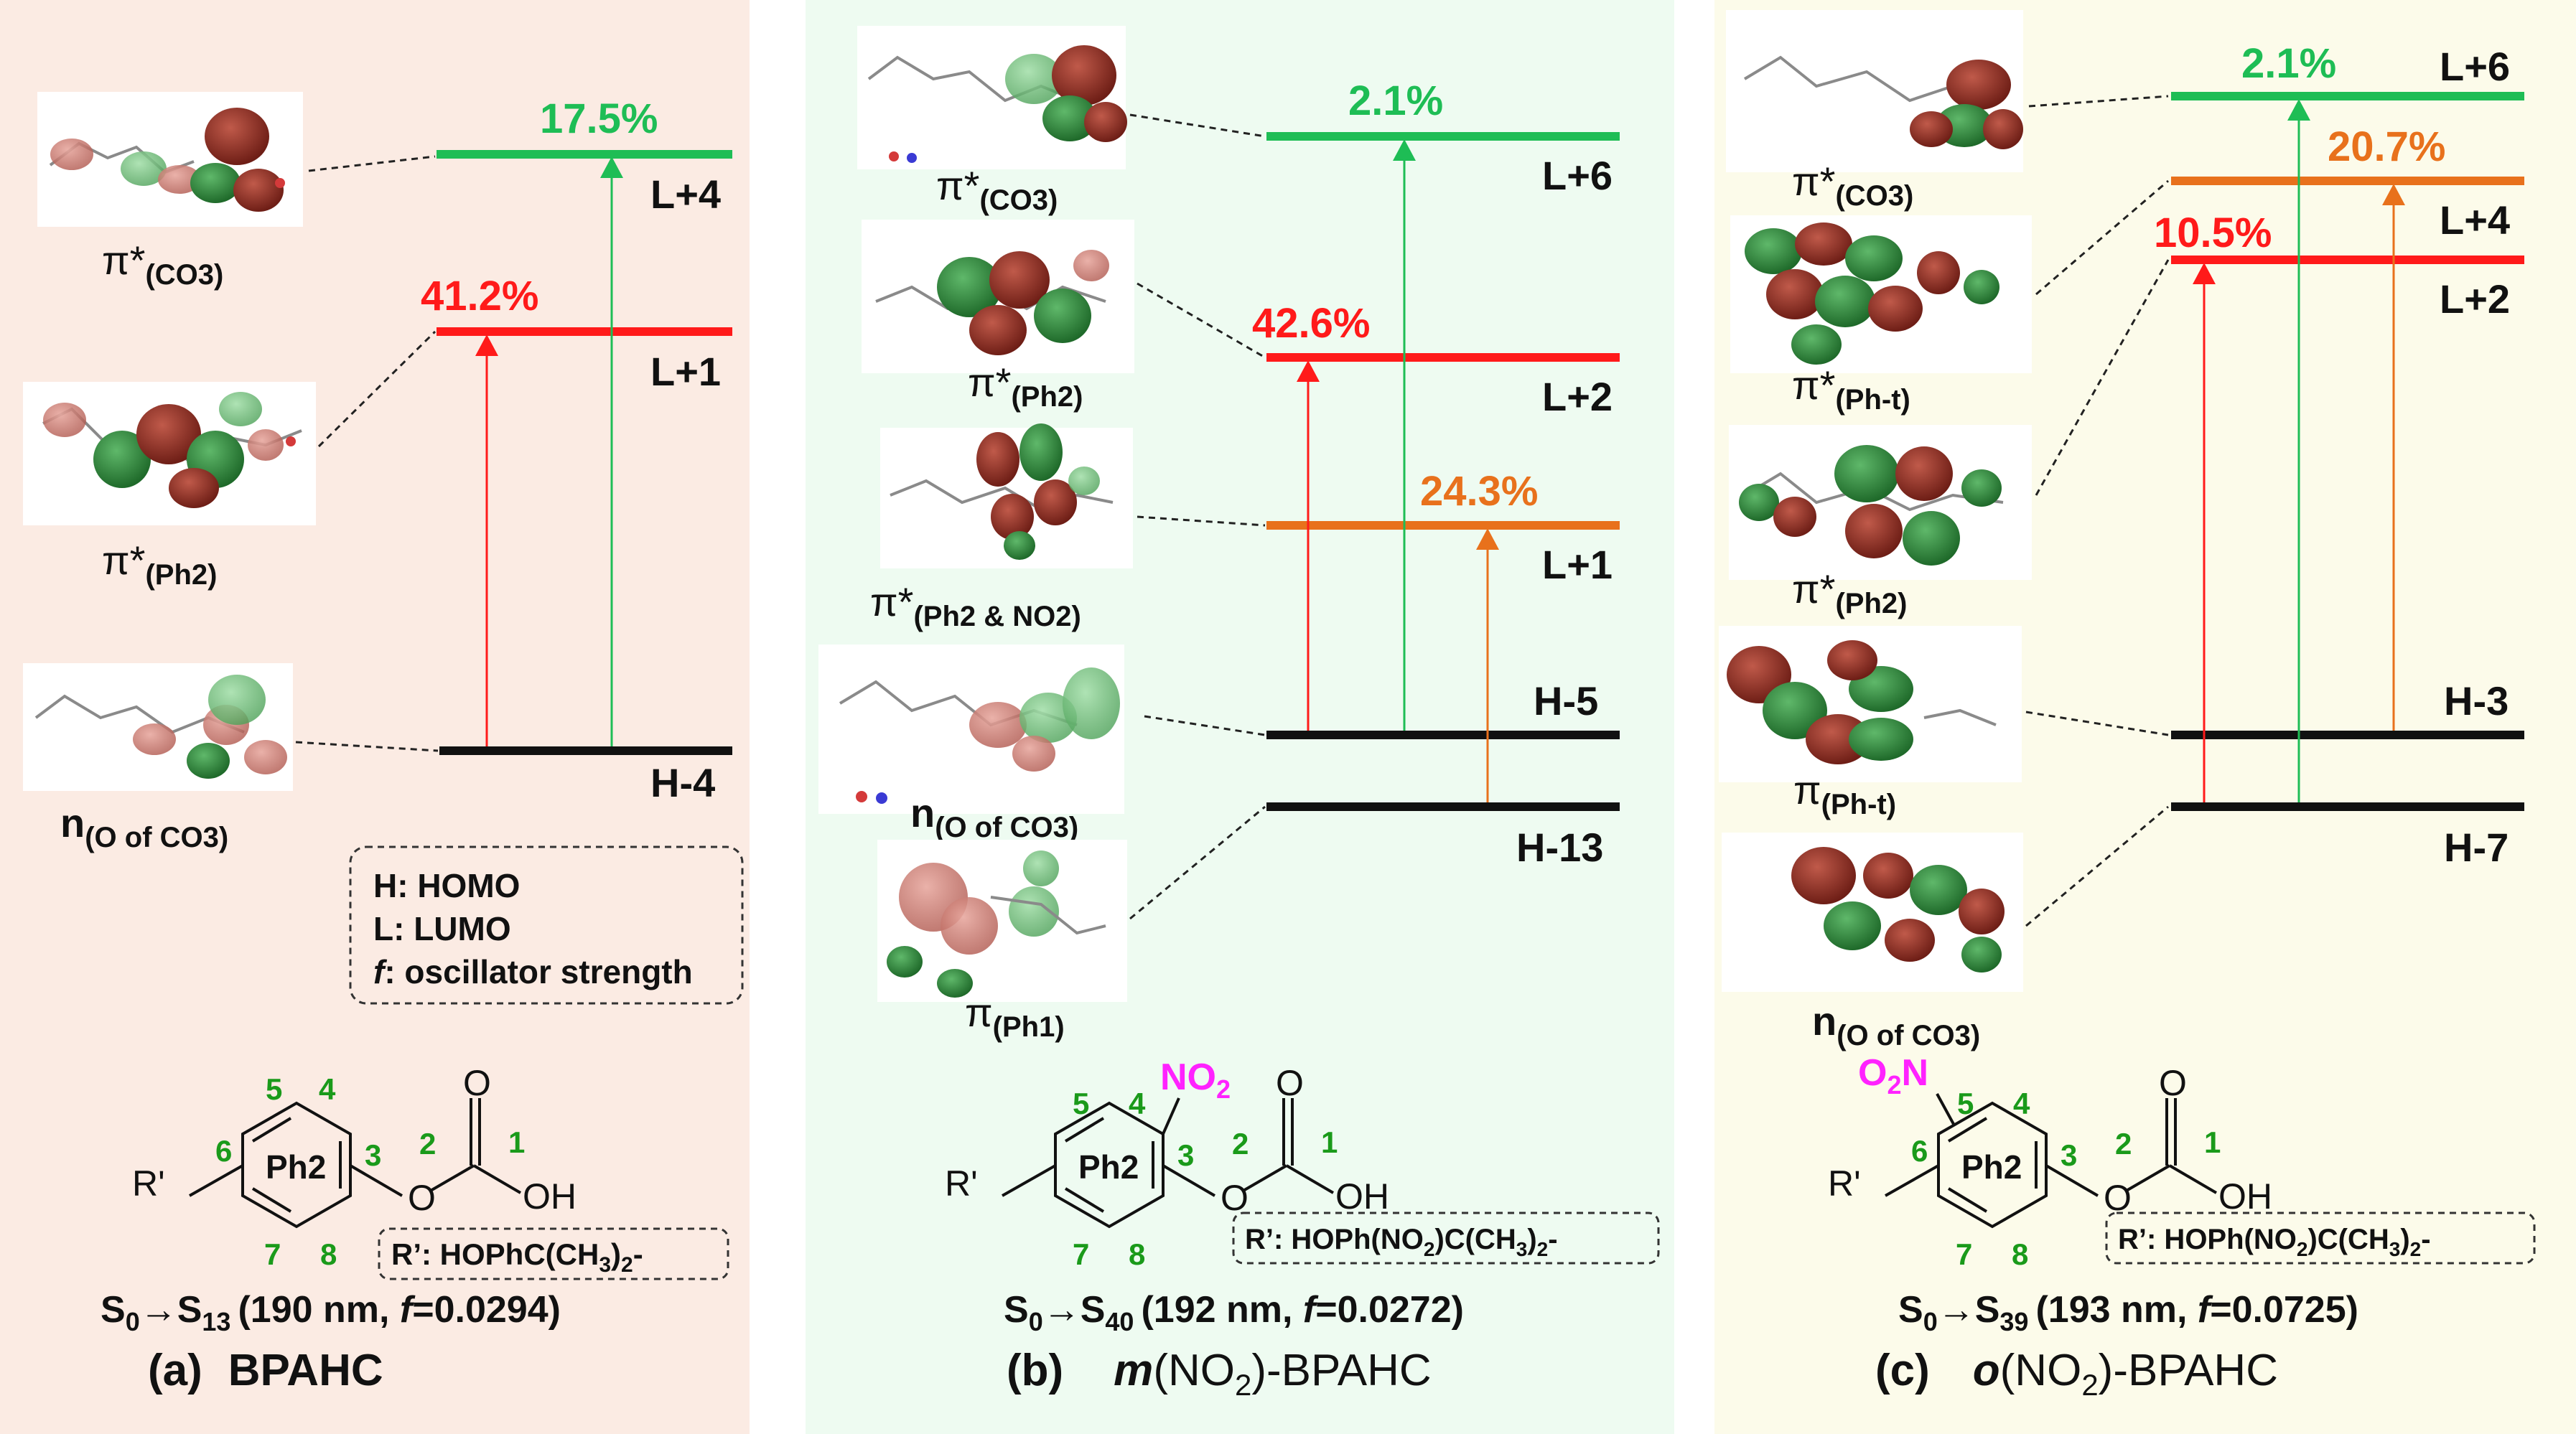  Describe the element at coordinates (1395, 101) in the screenshot. I see `percent-b-green: 2.1%` at that location.